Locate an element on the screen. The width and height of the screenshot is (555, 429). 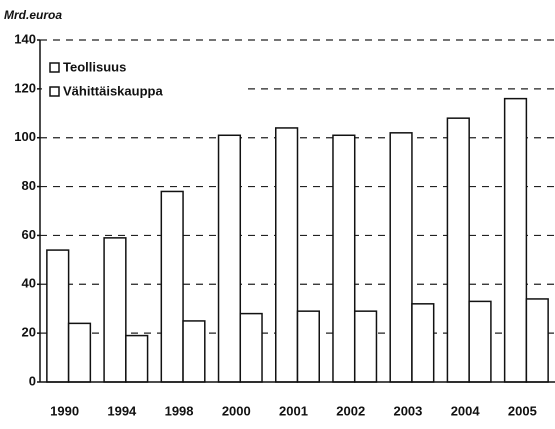
legend-label: Teollisuus is located at coordinates (94, 66).